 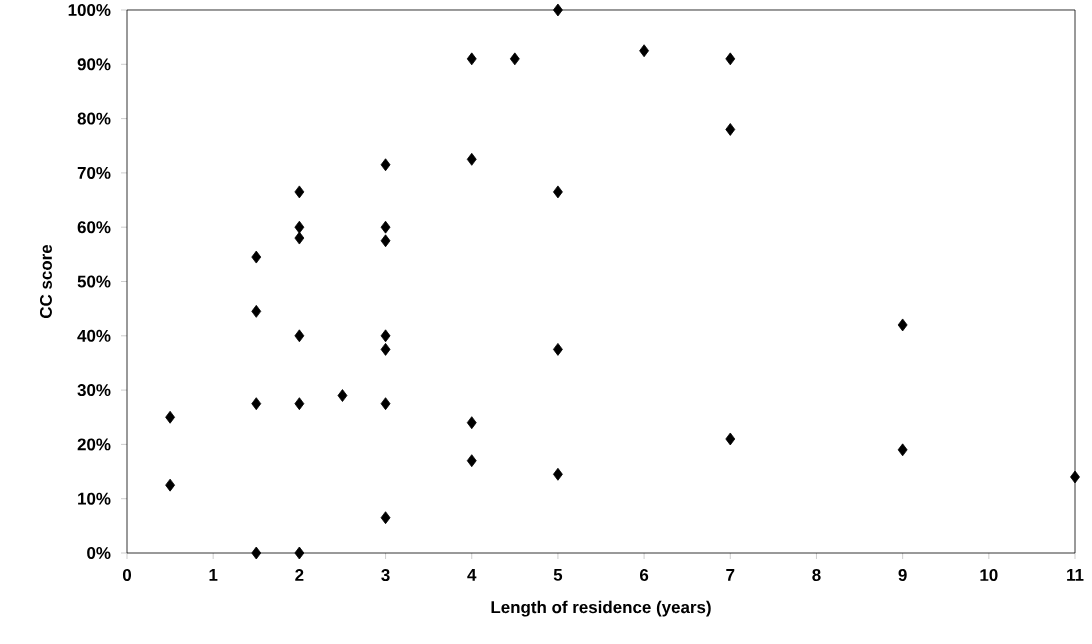 I want to click on y-tick-label: 80%, so click(x=94, y=118).